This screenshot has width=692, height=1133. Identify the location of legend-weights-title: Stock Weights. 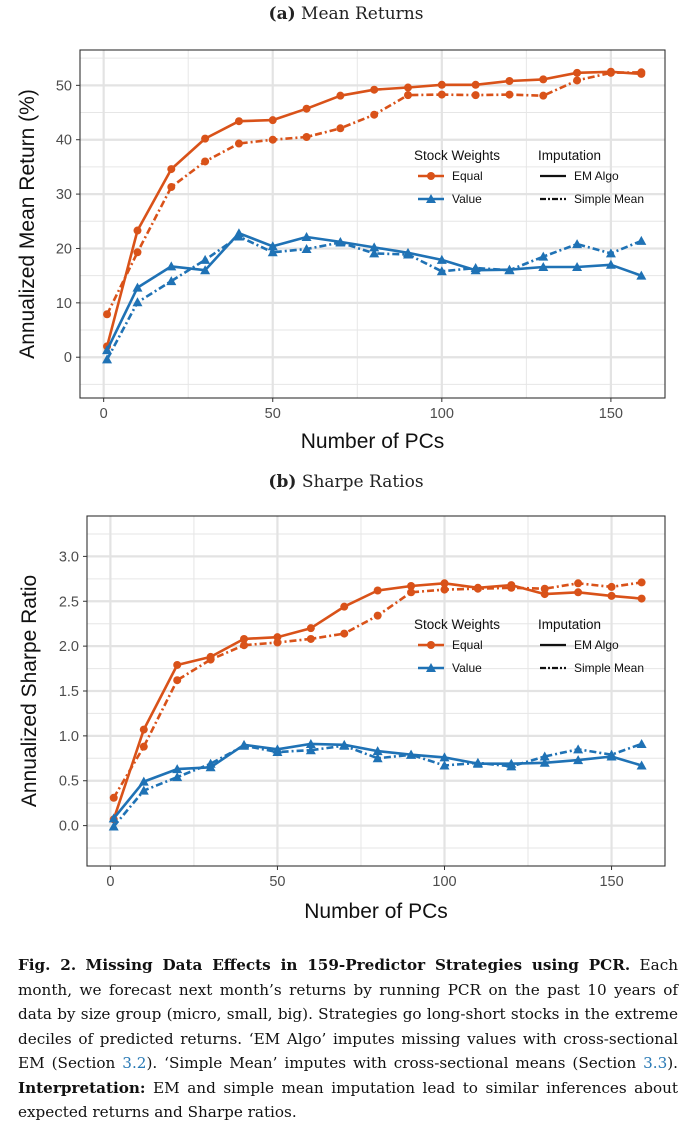
(457, 155).